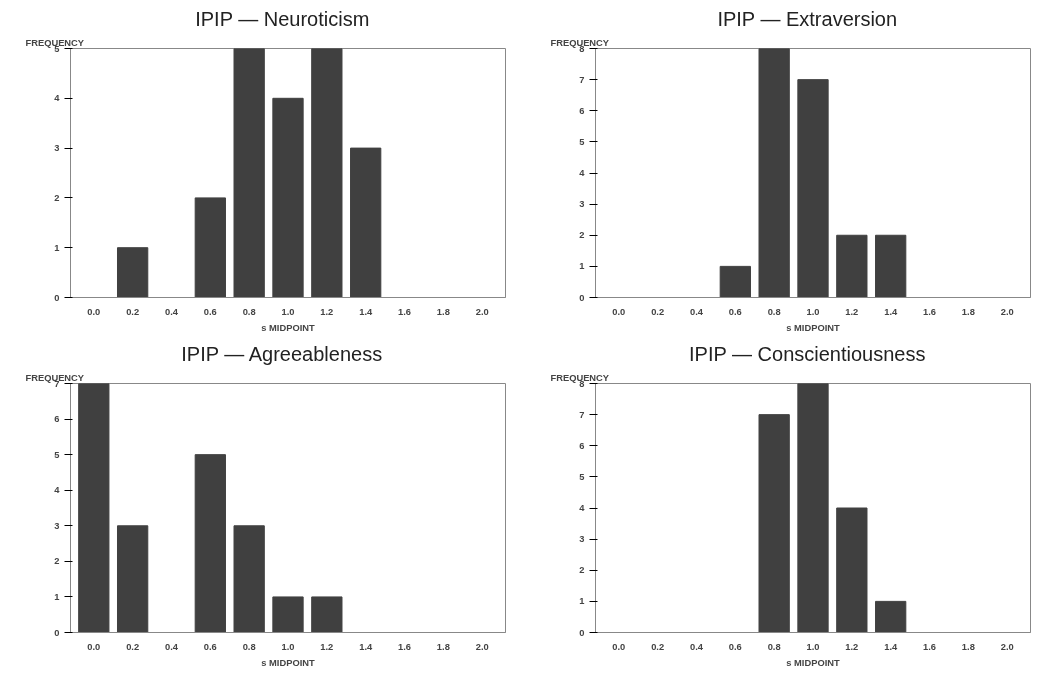 This screenshot has height=675, width=1054. Describe the element at coordinates (807, 18) in the screenshot. I see `chart-title: IPIP — Extraversion` at that location.